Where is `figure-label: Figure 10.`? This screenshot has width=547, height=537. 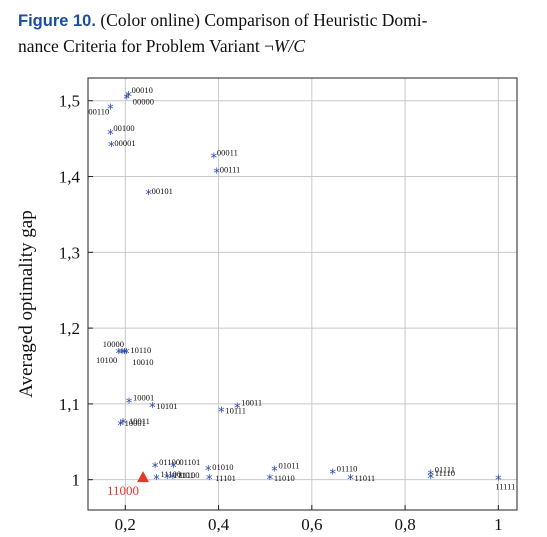 figure-label: Figure 10. is located at coordinates (57, 21).